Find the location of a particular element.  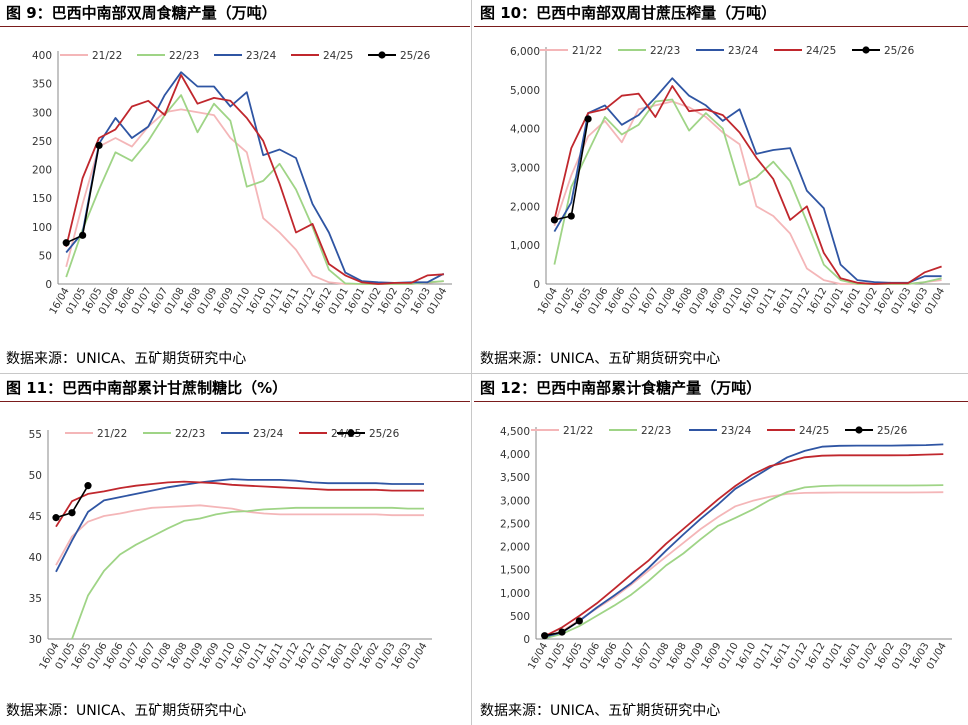

y-tick-label: 250 is located at coordinates (42, 142).